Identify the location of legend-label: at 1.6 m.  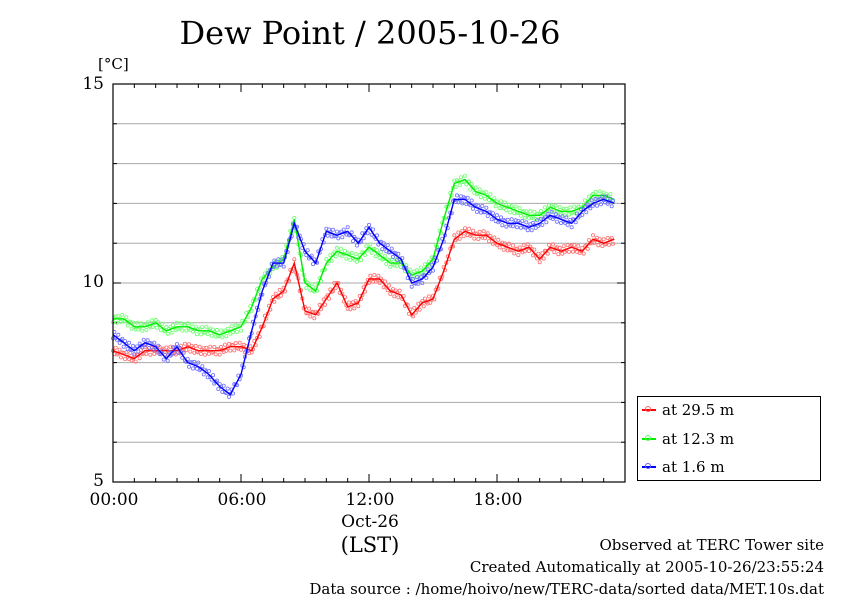
(693, 467).